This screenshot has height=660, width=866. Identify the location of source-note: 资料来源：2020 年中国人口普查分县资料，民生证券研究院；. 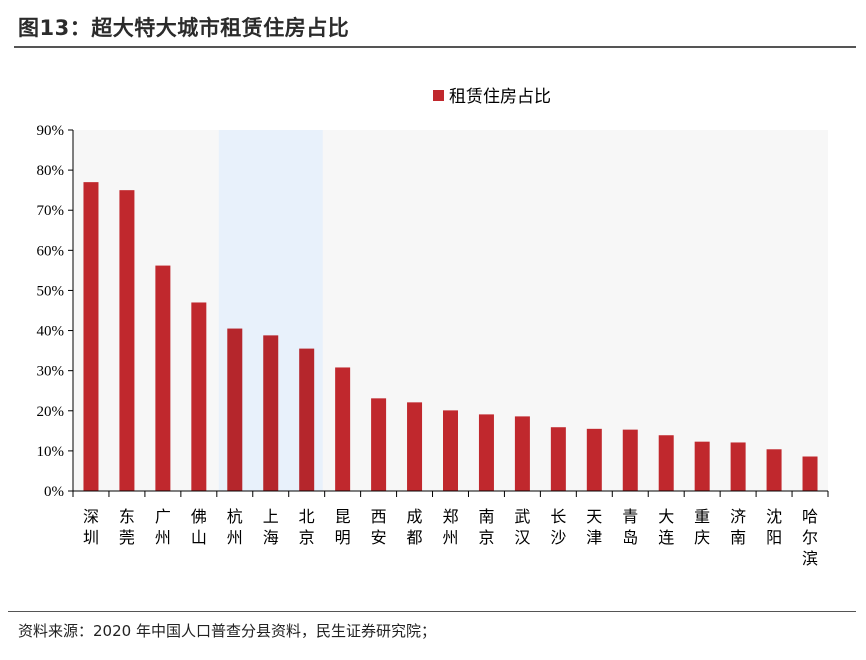
(227, 631).